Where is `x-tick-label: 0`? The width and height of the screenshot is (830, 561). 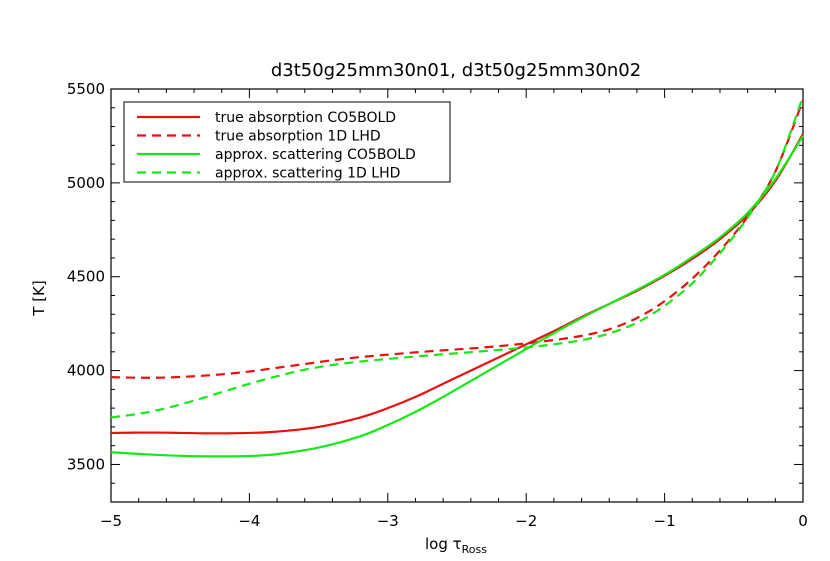 x-tick-label: 0 is located at coordinates (803, 521).